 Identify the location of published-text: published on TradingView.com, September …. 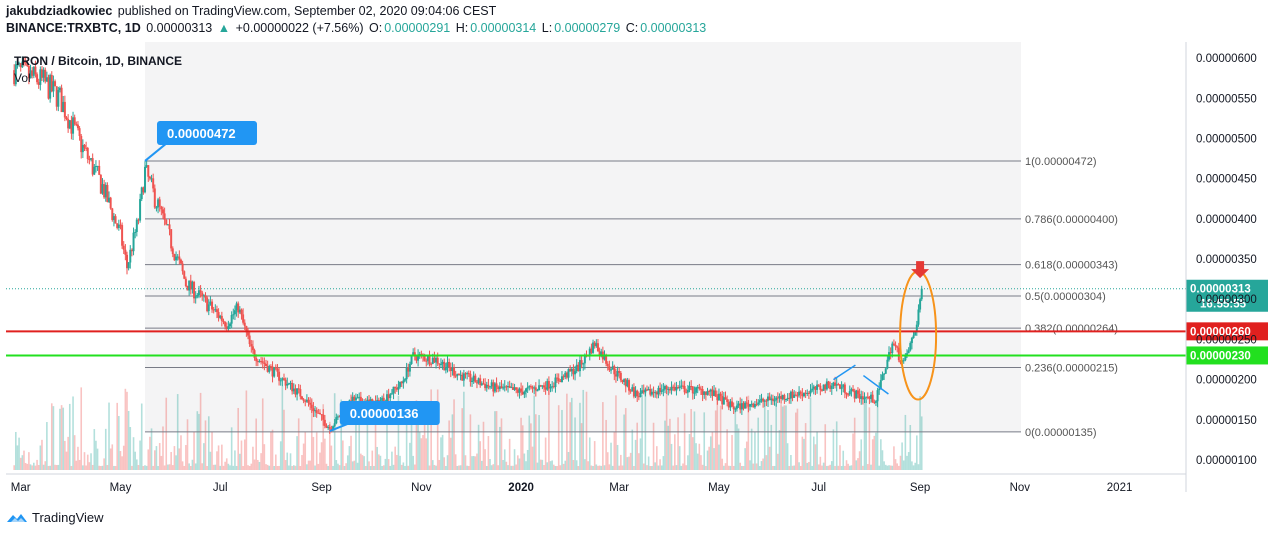
(307, 11).